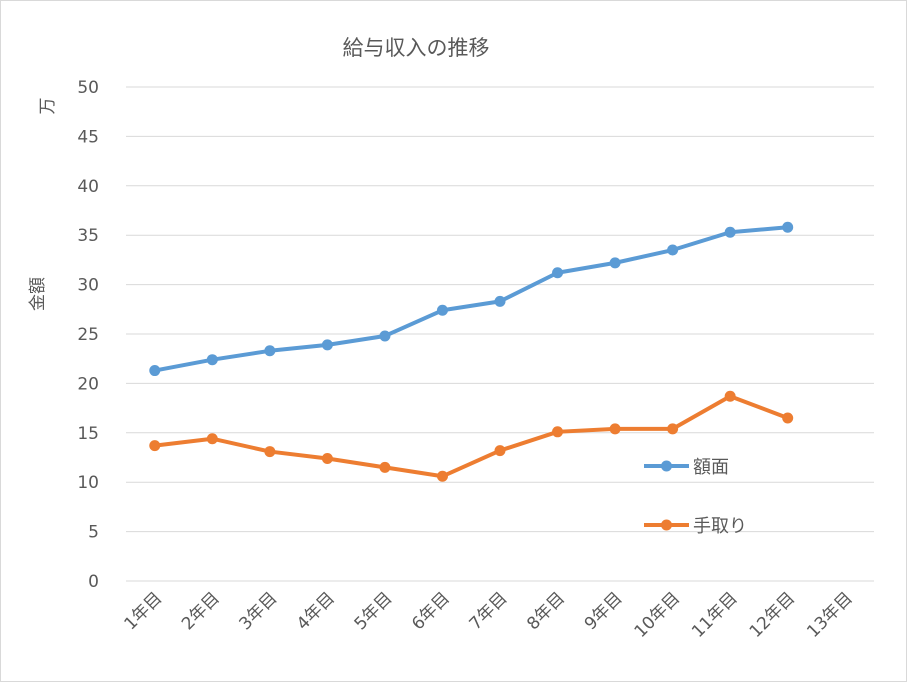 This screenshot has height=682, width=907. I want to click on x-tick-label: 13年目, so click(829, 614).